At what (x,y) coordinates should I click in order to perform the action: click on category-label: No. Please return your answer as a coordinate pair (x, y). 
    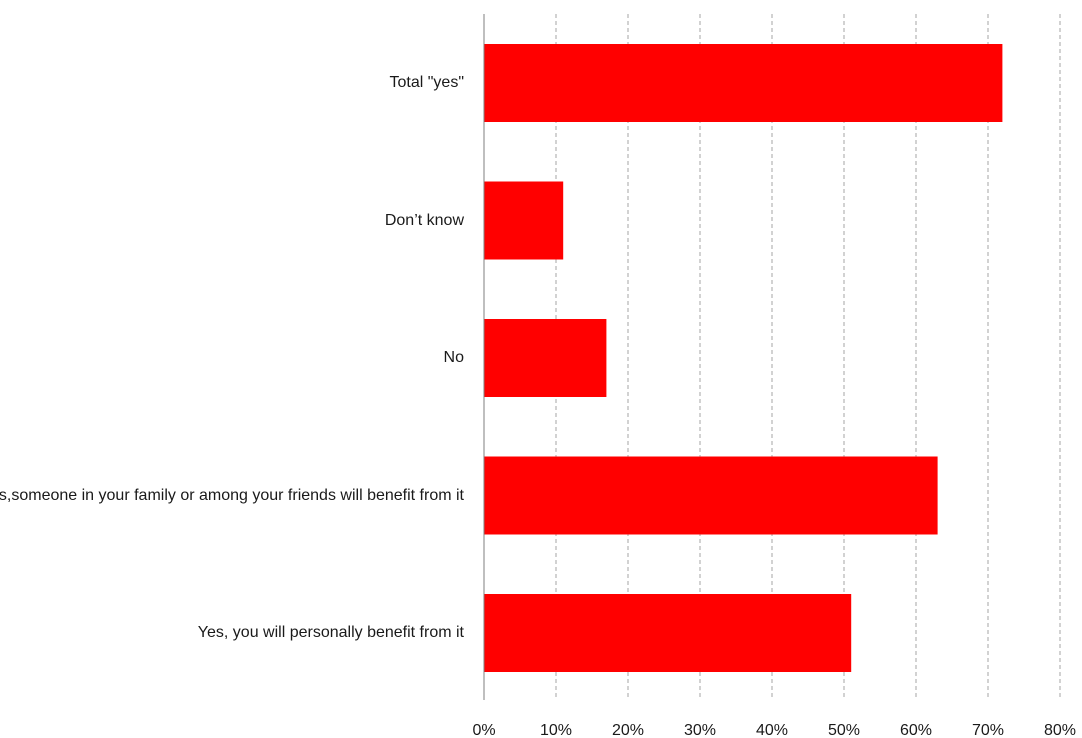
    Looking at the image, I should click on (453, 357).